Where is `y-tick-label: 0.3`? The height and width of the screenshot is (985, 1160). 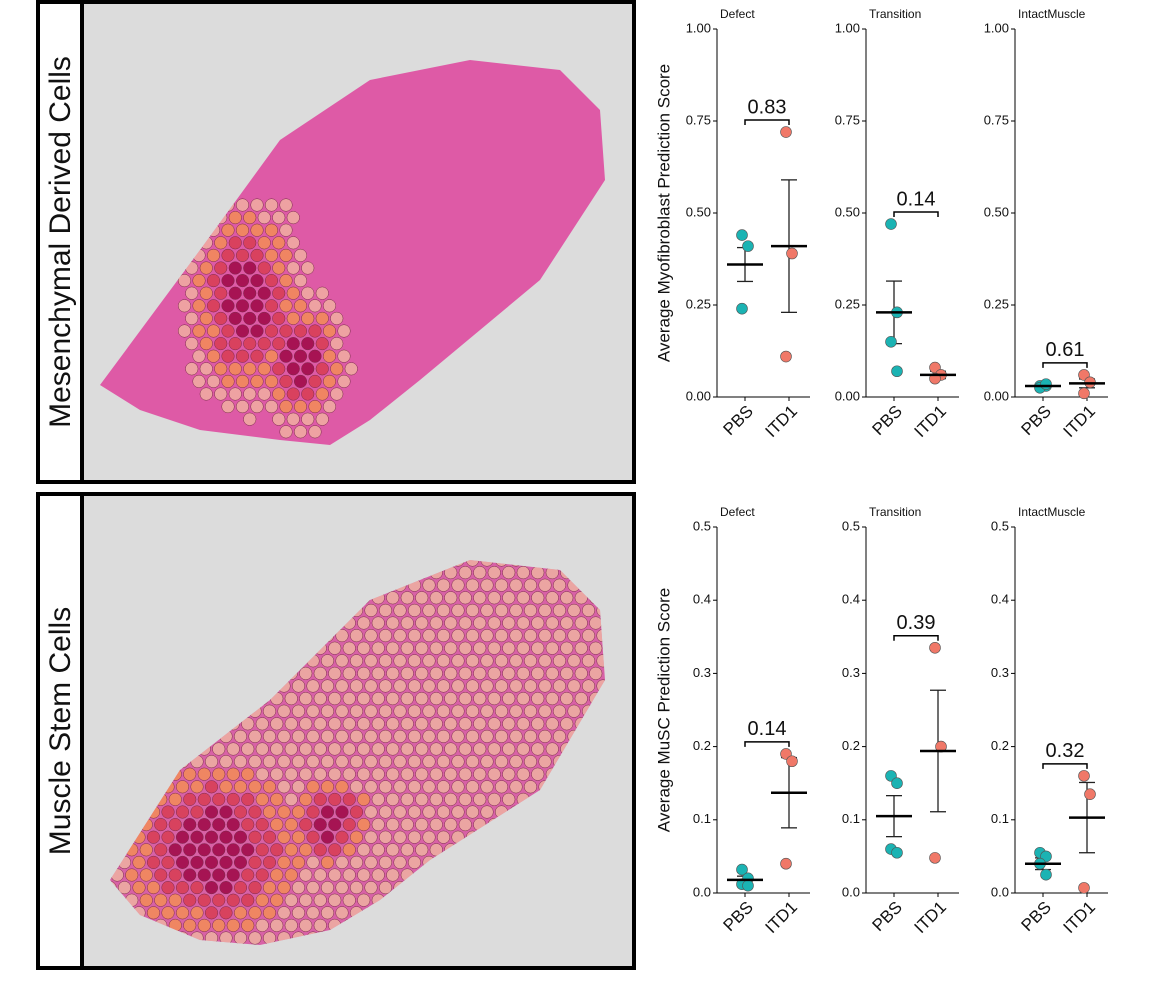 y-tick-label: 0.3 is located at coordinates (851, 672).